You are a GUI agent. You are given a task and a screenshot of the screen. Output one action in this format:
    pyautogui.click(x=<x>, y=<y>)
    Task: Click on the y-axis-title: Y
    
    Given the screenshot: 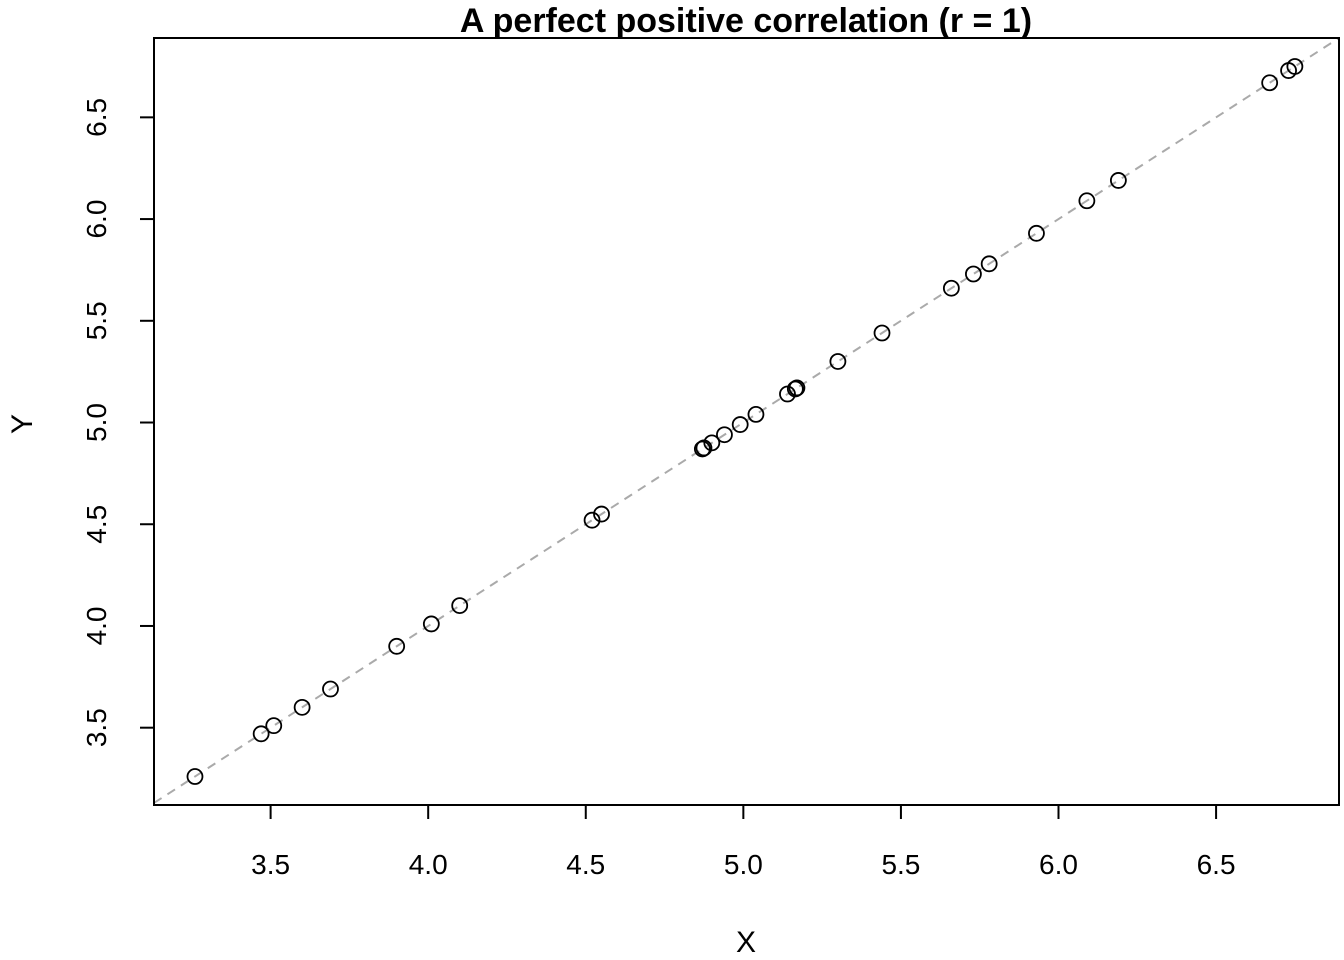 What is the action you would take?
    pyautogui.click(x=22, y=424)
    